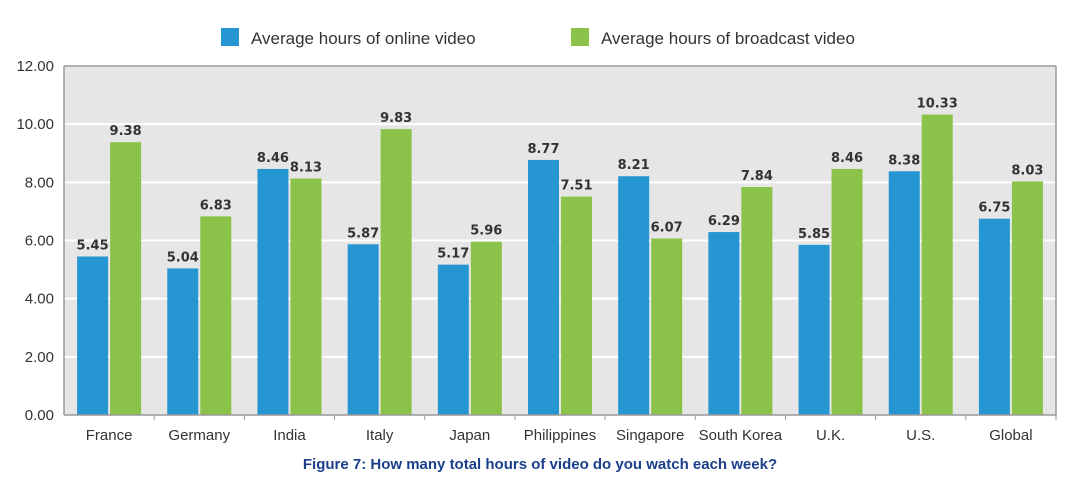  Describe the element at coordinates (199, 435) in the screenshot. I see `x-category-label: Germany` at that location.